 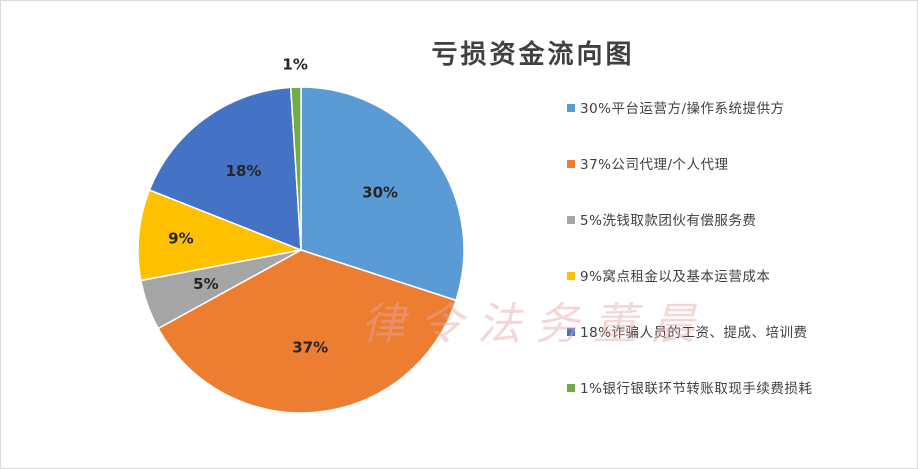 I want to click on pie-slice-label-5: 18%, so click(x=244, y=171).